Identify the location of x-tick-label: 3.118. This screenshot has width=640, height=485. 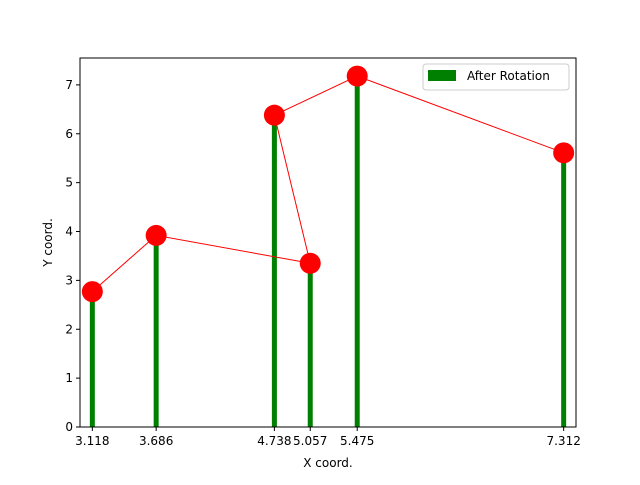
(92, 441).